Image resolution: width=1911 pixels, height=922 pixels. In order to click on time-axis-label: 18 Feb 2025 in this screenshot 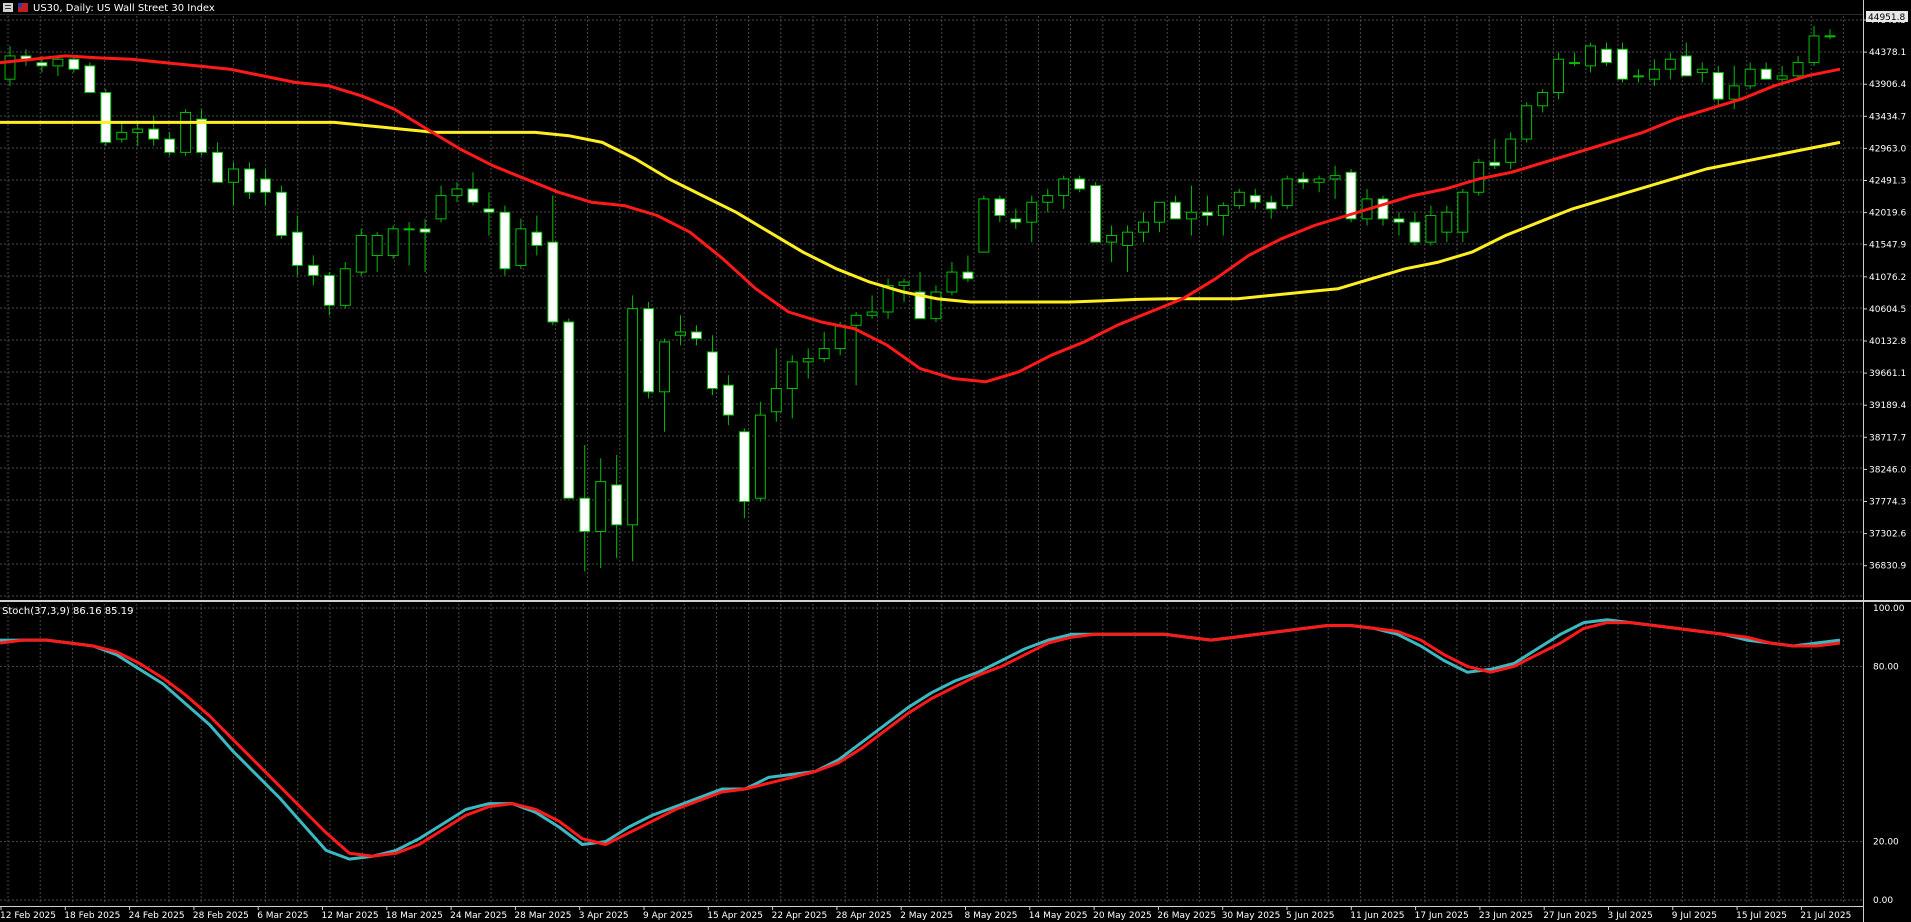, I will do `click(92, 916)`.